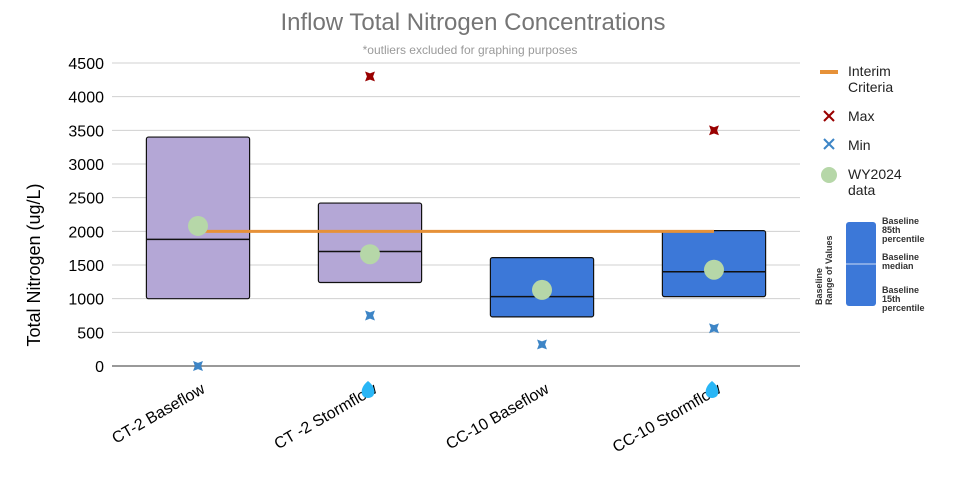 The height and width of the screenshot is (500, 953). I want to click on key-side-label-1: Baseline, so click(819, 286).